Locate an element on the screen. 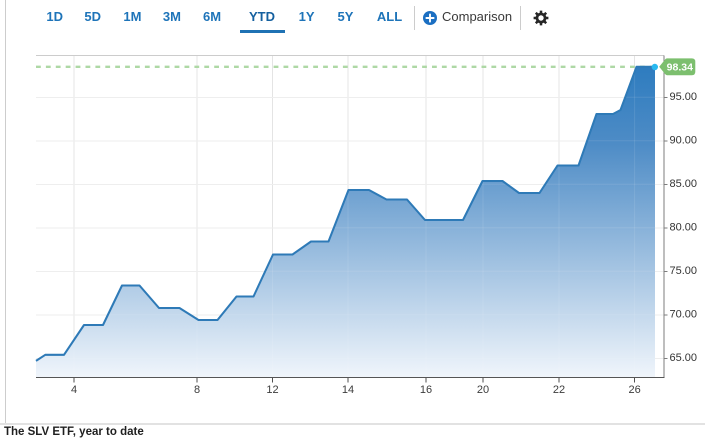 Image resolution: width=705 pixels, height=442 pixels. svg-text: 98.34 is located at coordinates (680, 68).